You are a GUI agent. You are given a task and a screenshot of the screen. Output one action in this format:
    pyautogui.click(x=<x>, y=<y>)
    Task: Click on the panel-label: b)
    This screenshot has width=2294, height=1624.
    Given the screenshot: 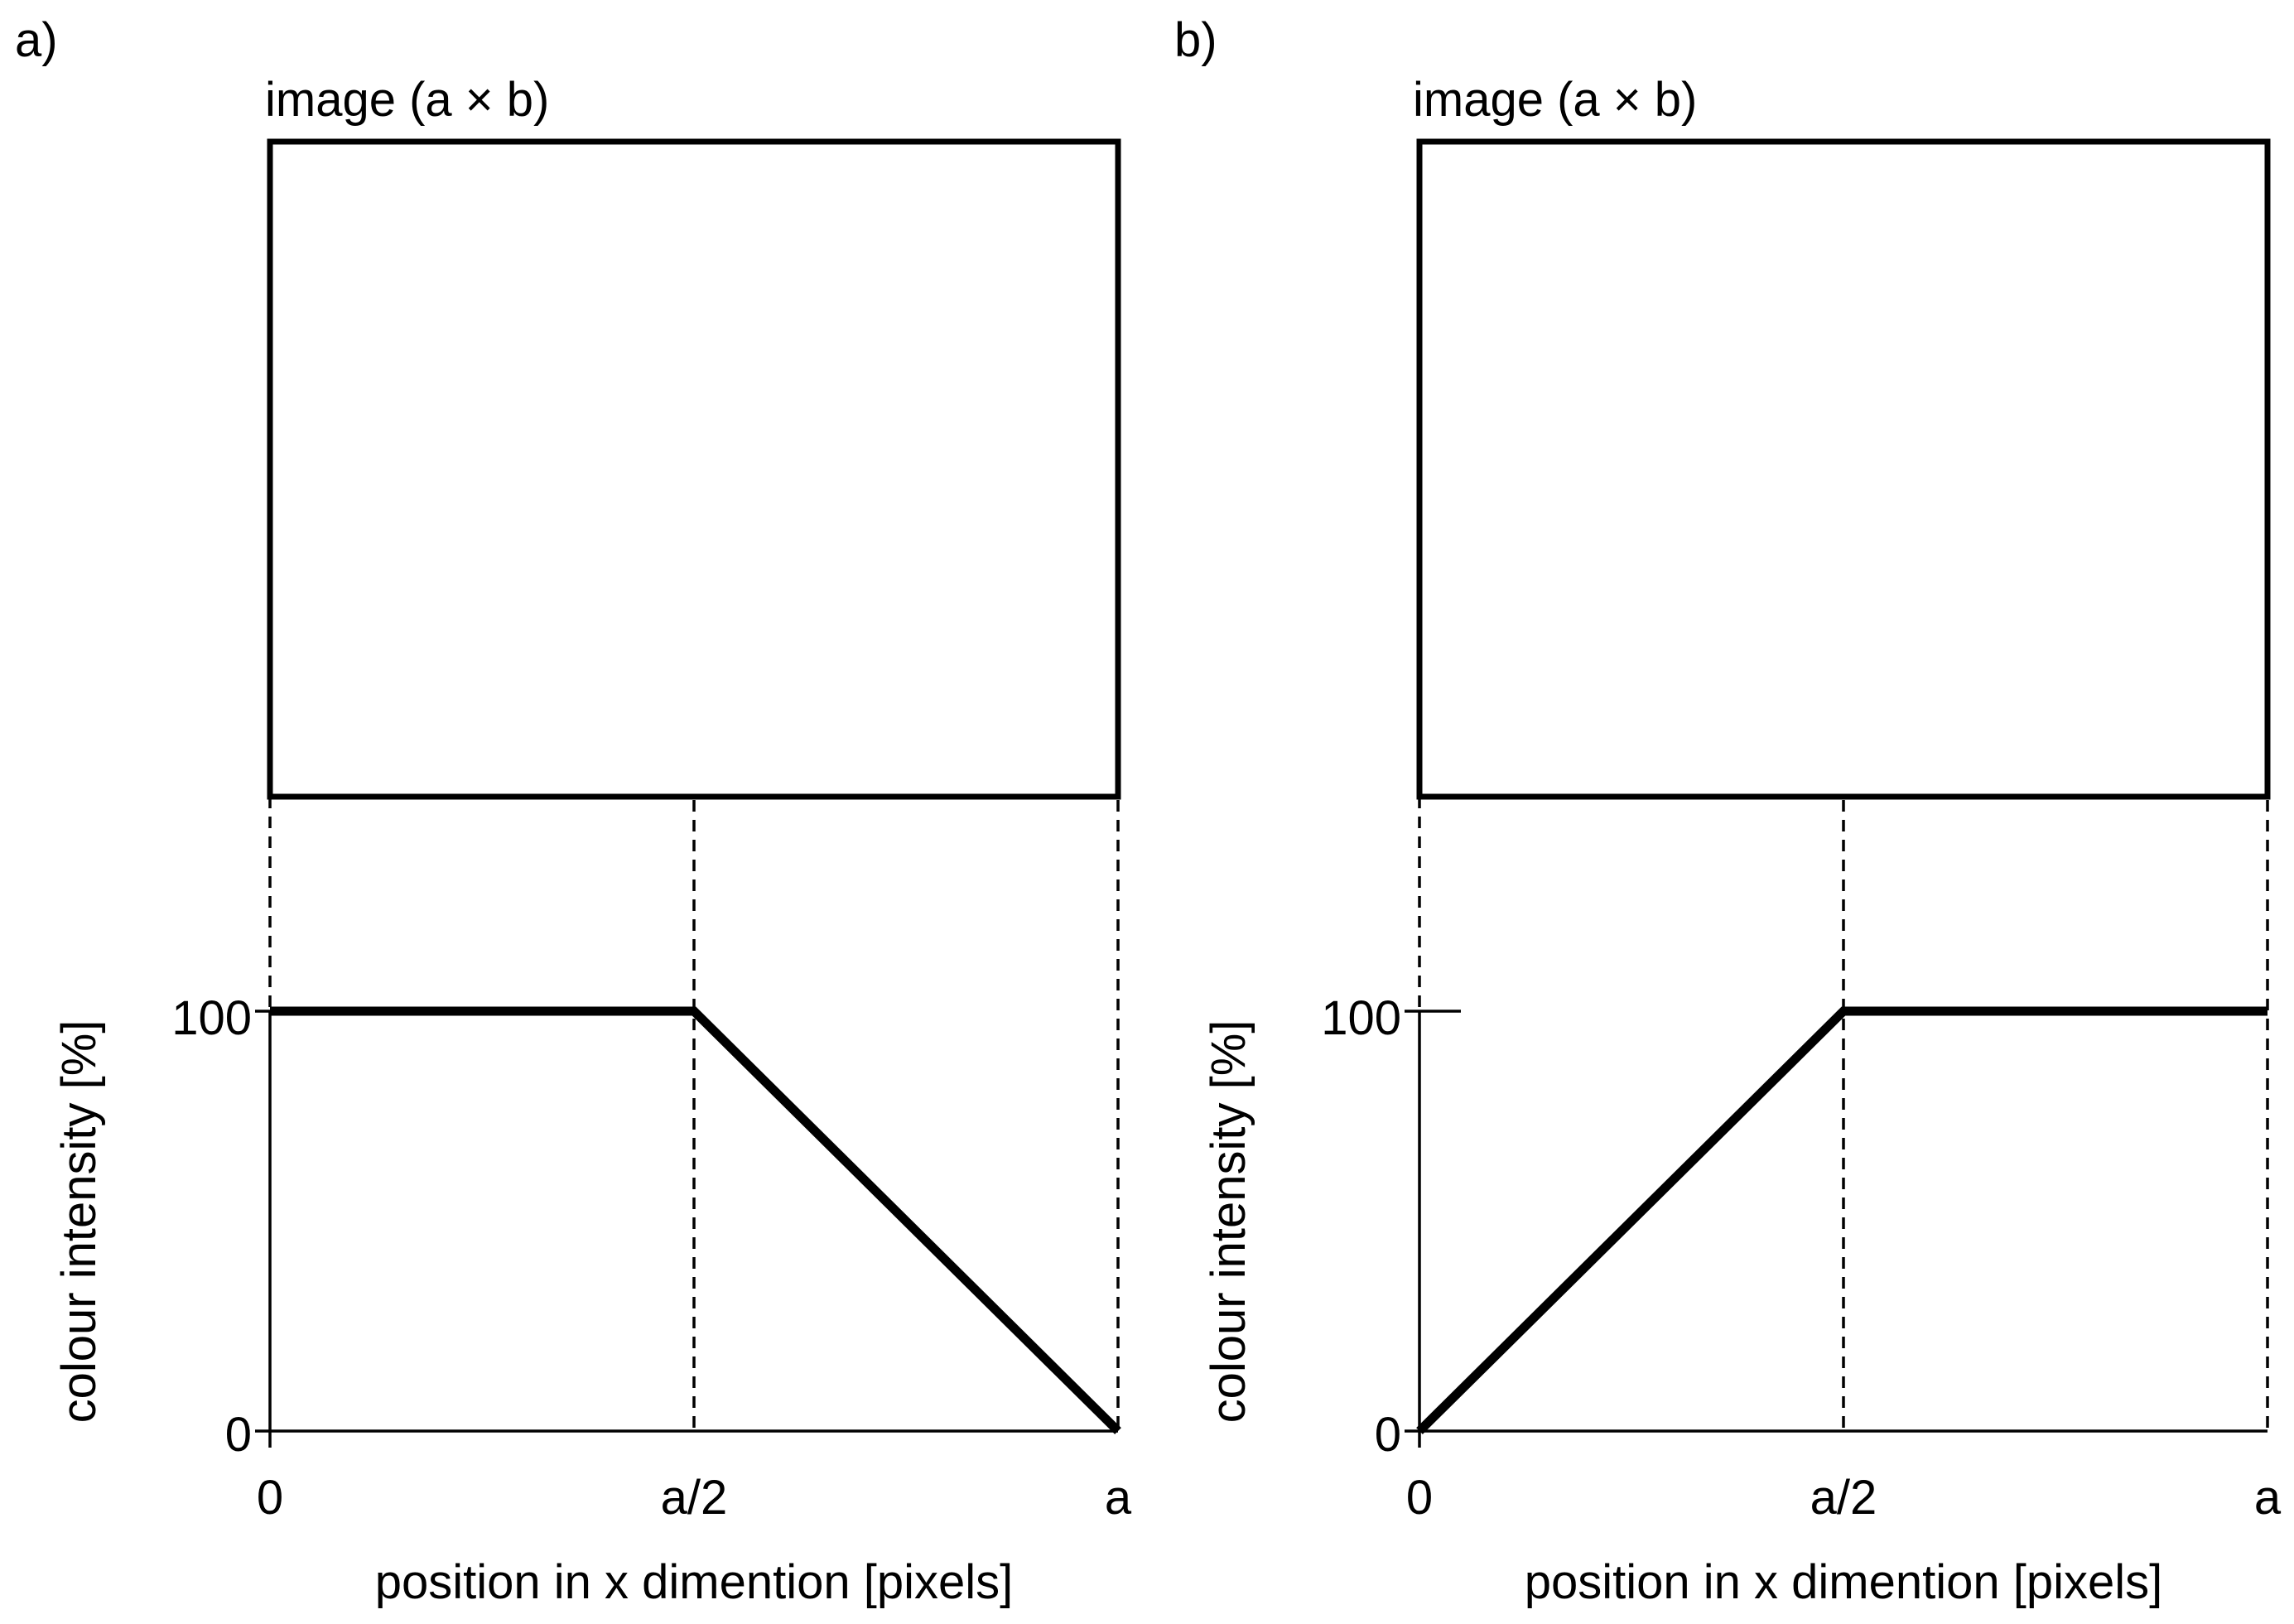 What is the action you would take?
    pyautogui.click(x=1195, y=40)
    